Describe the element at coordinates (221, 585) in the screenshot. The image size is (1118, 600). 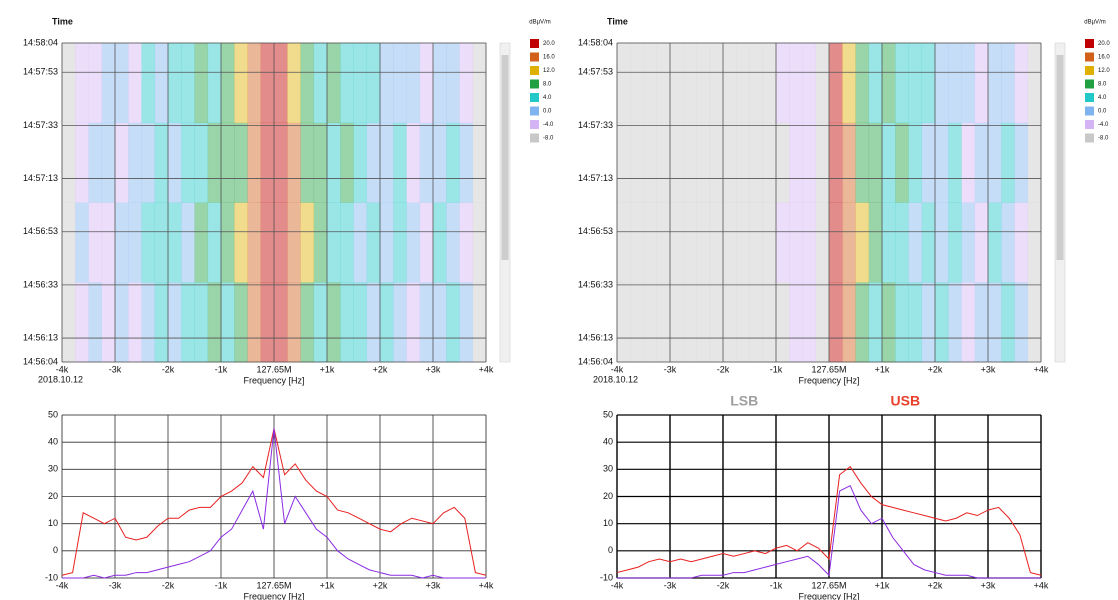
I see `x-tick-label: -1k` at that location.